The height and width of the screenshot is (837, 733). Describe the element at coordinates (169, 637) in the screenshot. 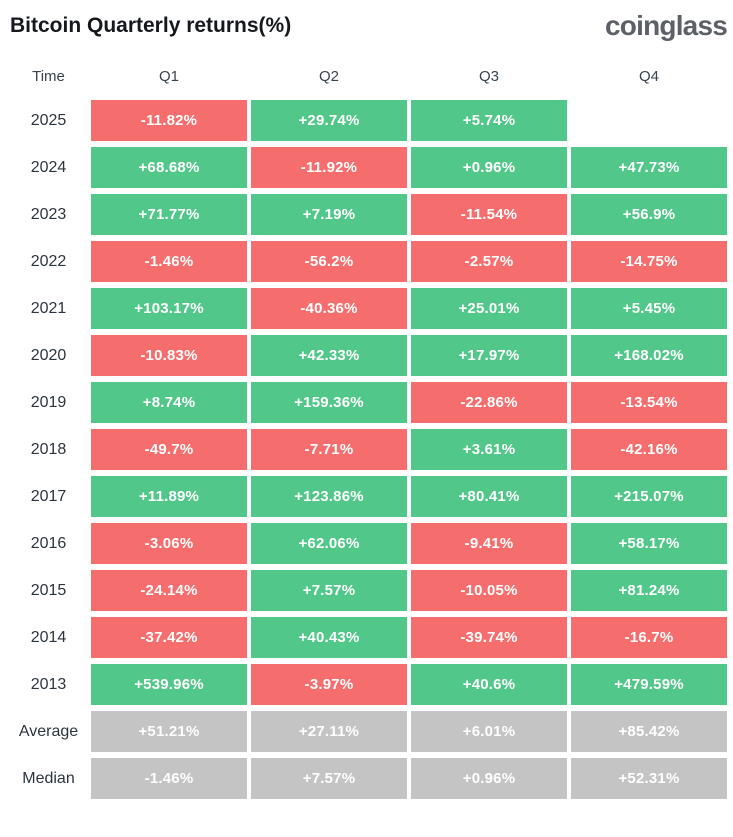

I see `return-cell: -37.42%` at that location.